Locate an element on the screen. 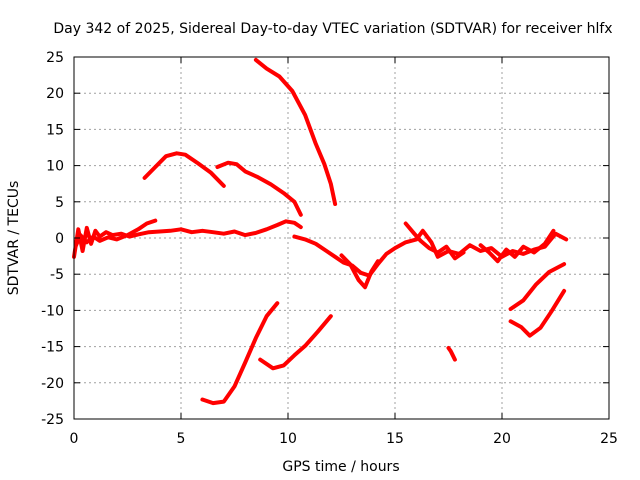 This screenshot has width=640, height=480. y-tick-label: 15 is located at coordinates (55, 130).